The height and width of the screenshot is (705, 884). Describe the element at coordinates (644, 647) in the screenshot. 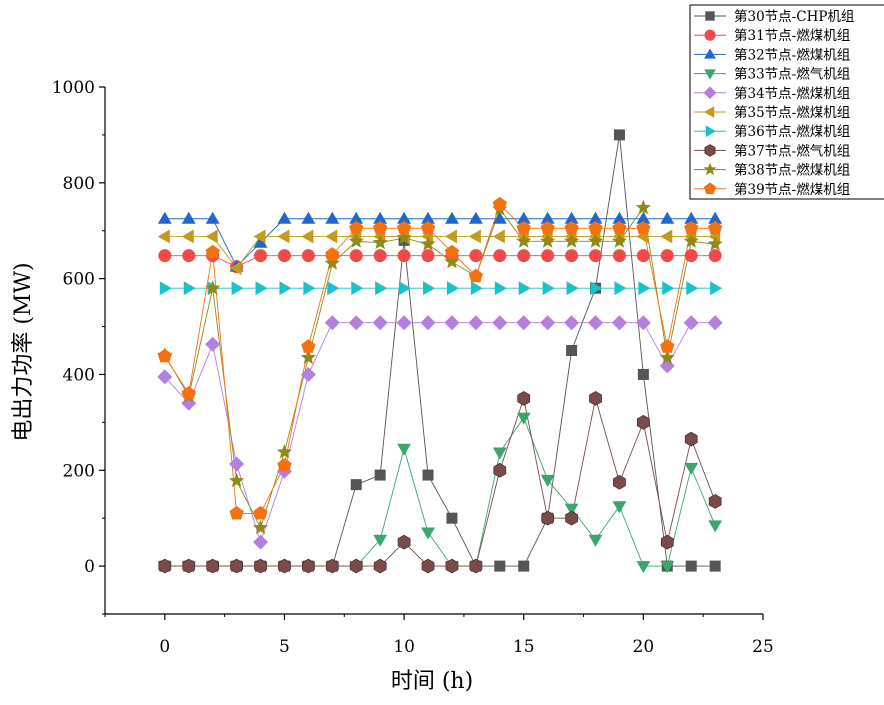

I see `x-tick-label: 20` at that location.